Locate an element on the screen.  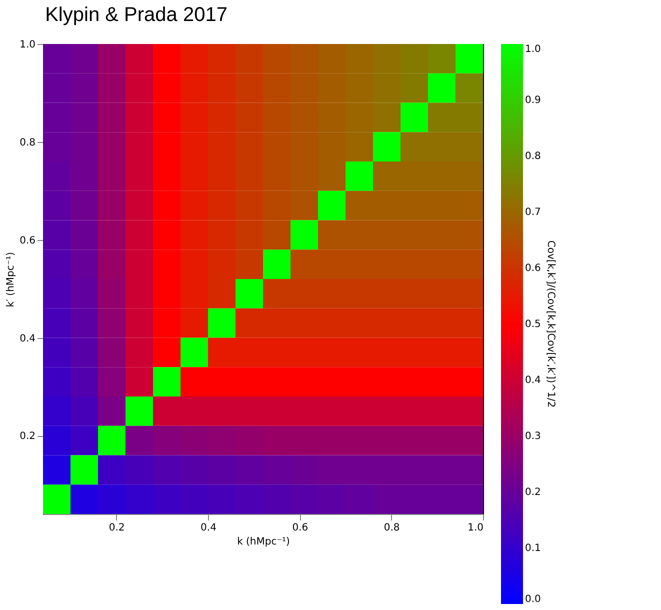
color-bar-label: 0.8 is located at coordinates (533, 156).